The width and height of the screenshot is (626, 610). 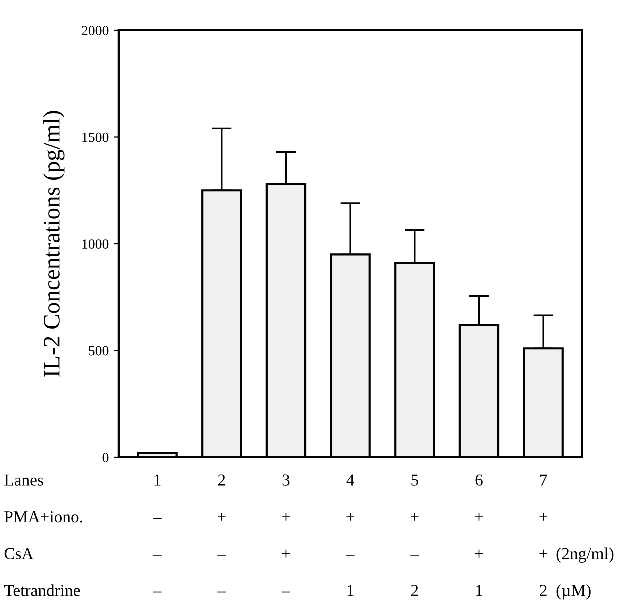 I want to click on y-axis-title: IL-2 Concentrations (pg/ml), so click(x=54, y=244).